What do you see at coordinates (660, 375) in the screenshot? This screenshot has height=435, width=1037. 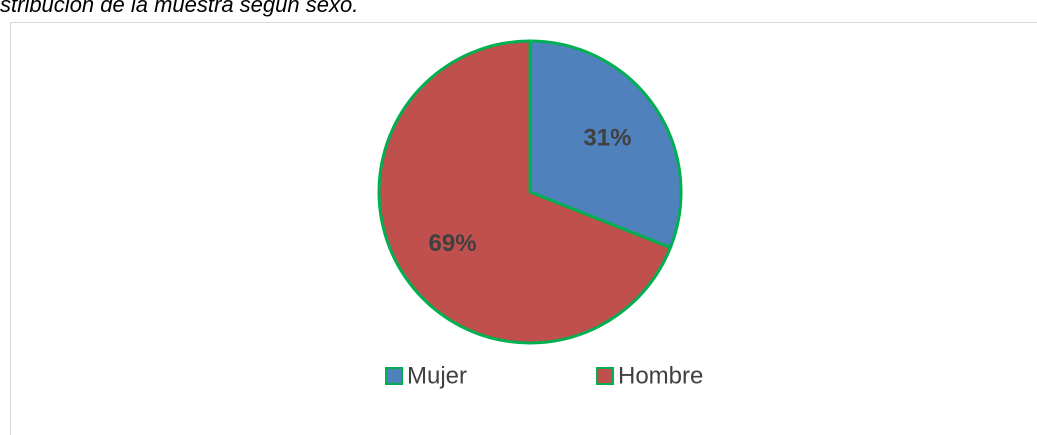 I see `legend-label: Hombre` at bounding box center [660, 375].